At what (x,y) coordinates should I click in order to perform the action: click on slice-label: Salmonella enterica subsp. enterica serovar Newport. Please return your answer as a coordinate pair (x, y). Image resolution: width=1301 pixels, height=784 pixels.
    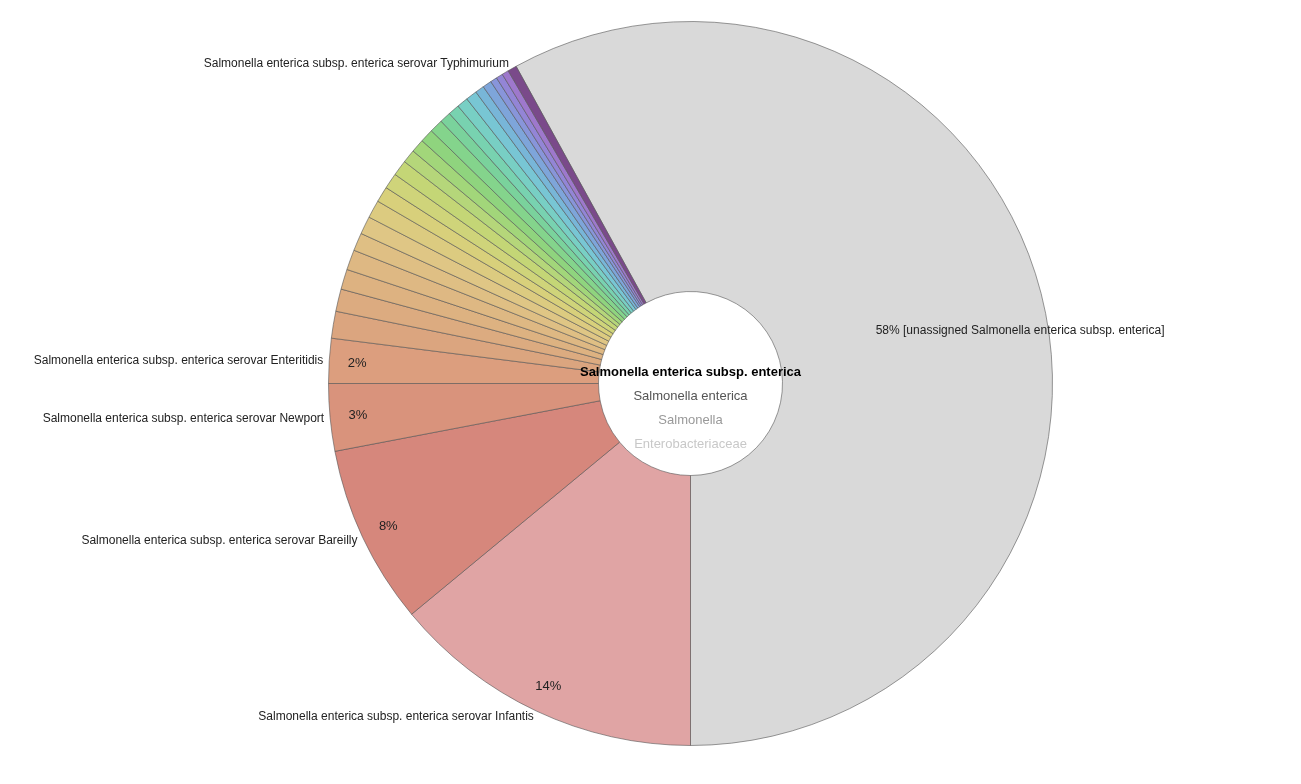
    Looking at the image, I should click on (183, 418).